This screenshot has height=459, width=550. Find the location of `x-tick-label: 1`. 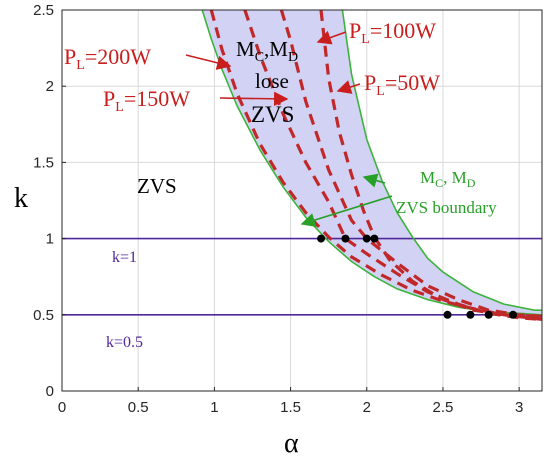

x-tick-label: 1 is located at coordinates (214, 407).